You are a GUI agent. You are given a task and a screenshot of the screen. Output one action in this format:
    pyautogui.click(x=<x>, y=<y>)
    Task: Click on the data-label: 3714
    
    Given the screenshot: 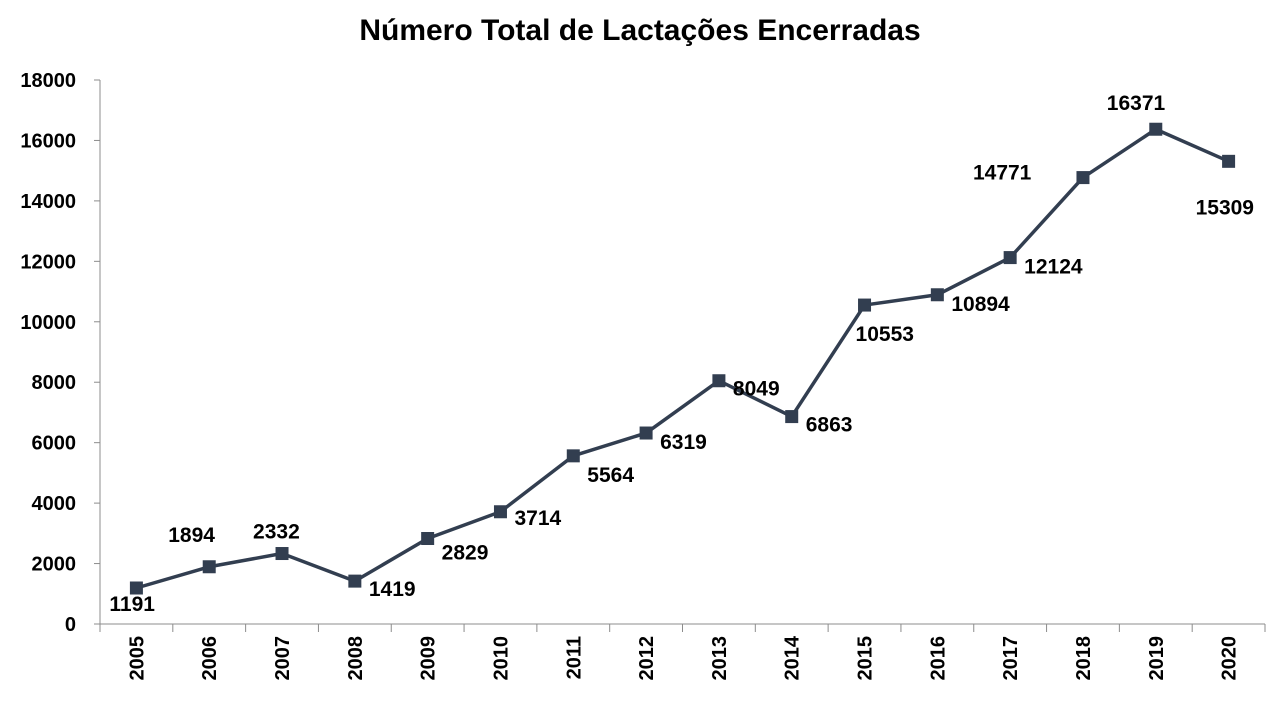 What is the action you would take?
    pyautogui.click(x=537, y=518)
    